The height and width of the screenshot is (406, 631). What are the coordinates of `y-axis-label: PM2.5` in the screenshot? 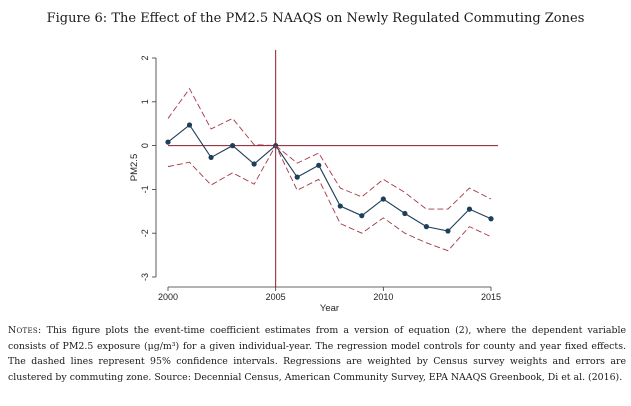 It's located at (134, 167).